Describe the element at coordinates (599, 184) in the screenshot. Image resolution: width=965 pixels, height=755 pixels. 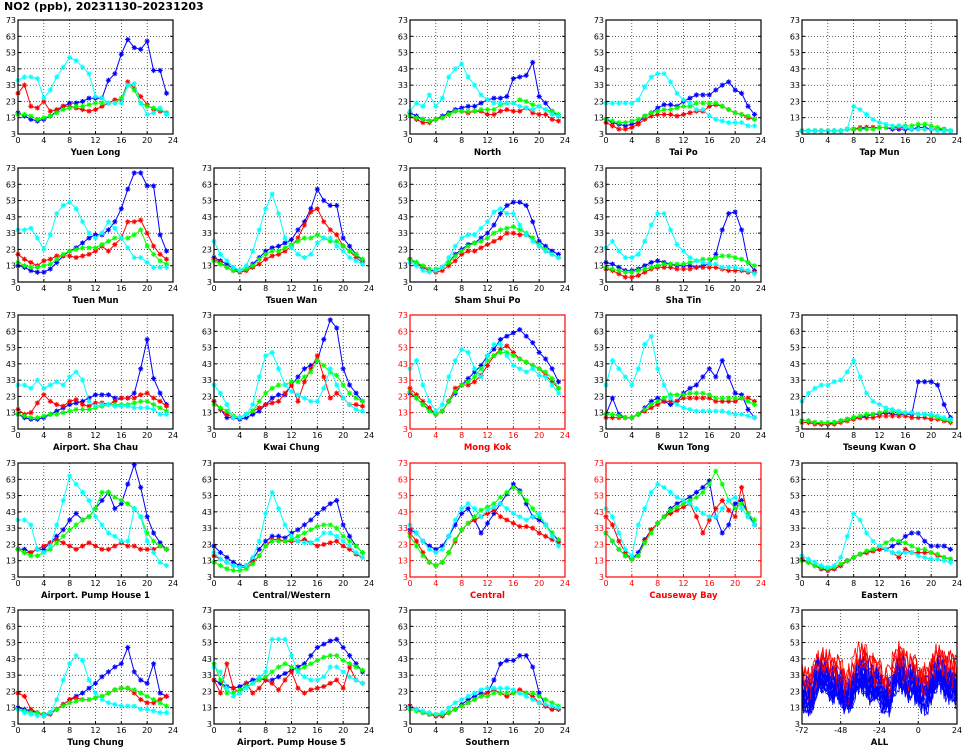
I see `y-tick-label: 63` at that location.